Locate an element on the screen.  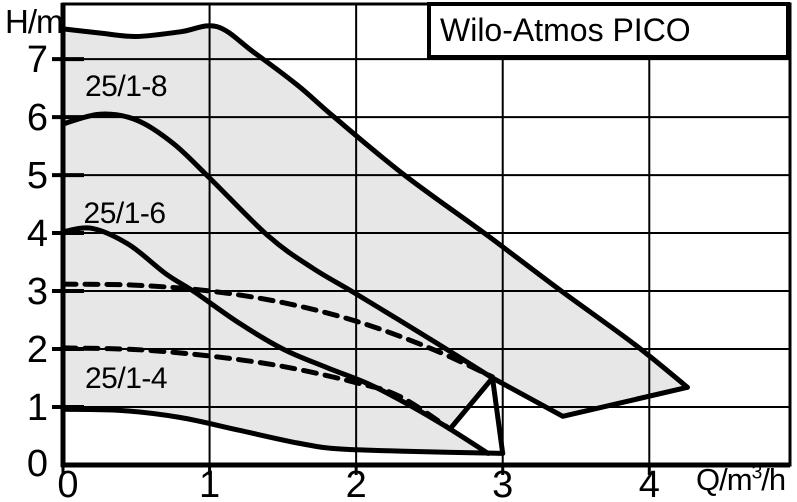
y-tick-label-5: 5 is located at coordinates (37, 176).